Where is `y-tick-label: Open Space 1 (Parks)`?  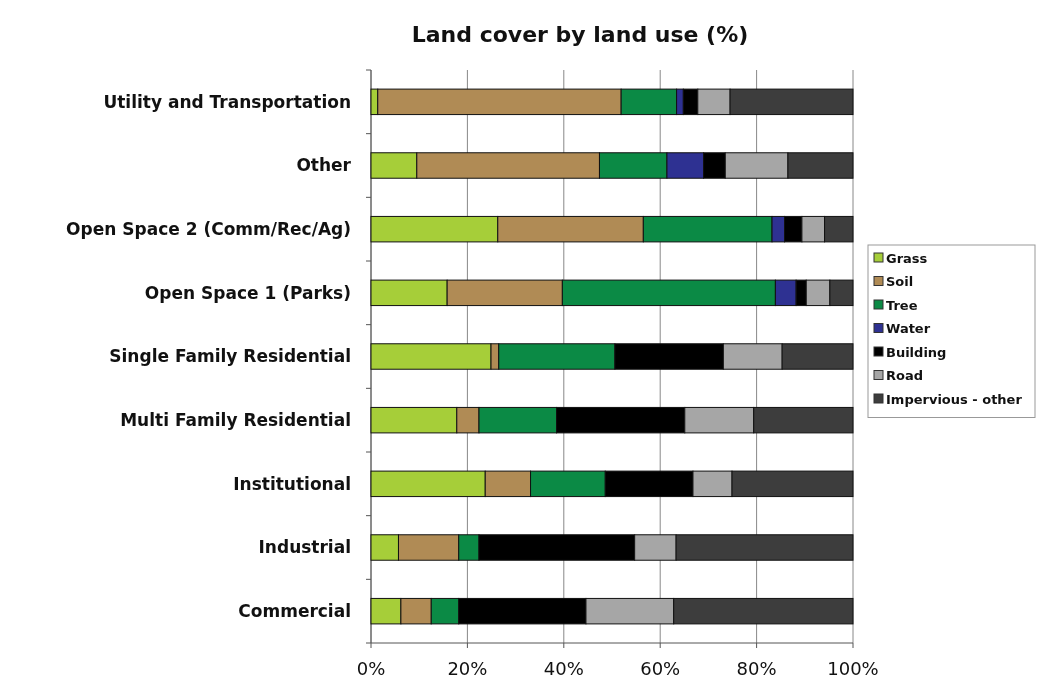 y-tick-label: Open Space 1 (Parks) is located at coordinates (247, 292).